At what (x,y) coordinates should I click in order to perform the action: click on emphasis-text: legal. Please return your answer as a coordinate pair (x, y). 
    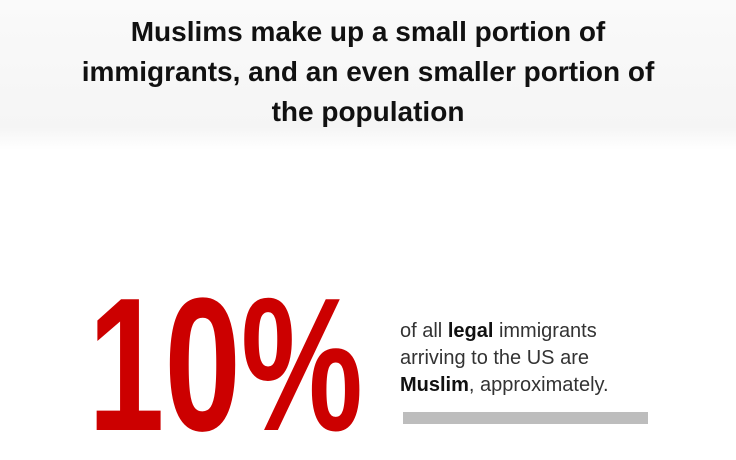
    Looking at the image, I should click on (470, 331).